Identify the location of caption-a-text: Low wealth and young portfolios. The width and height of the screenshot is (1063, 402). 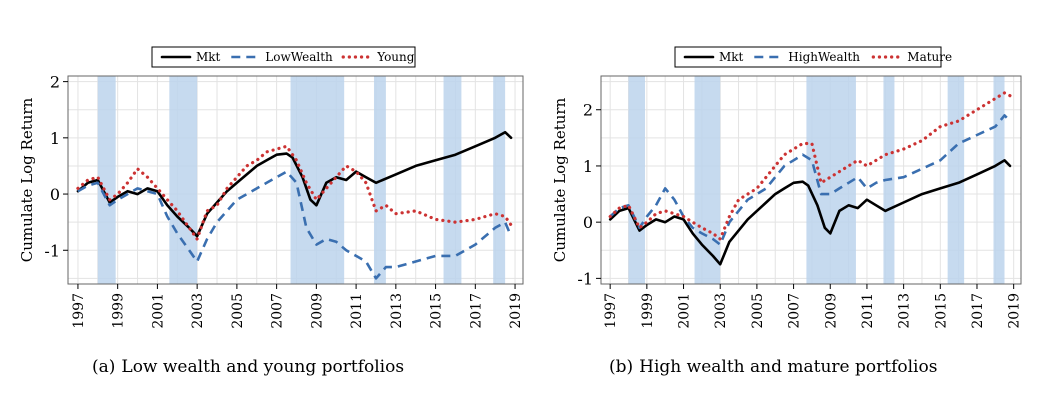
(263, 367).